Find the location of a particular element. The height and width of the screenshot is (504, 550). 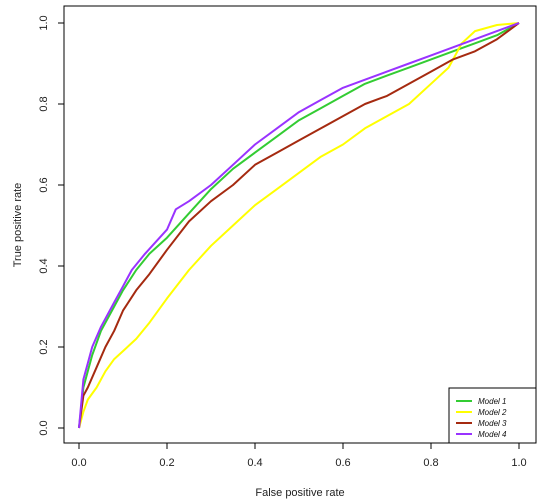

legend: Model 1 Model 2 Model 3 Model 4 is located at coordinates (492, 415).